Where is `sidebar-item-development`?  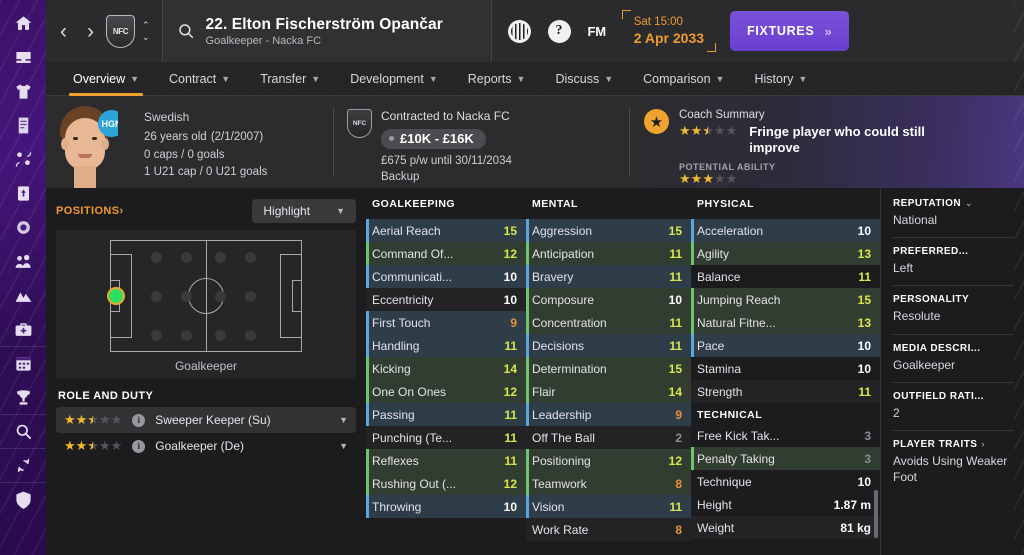
sidebar-item-development is located at coordinates (23, 193).